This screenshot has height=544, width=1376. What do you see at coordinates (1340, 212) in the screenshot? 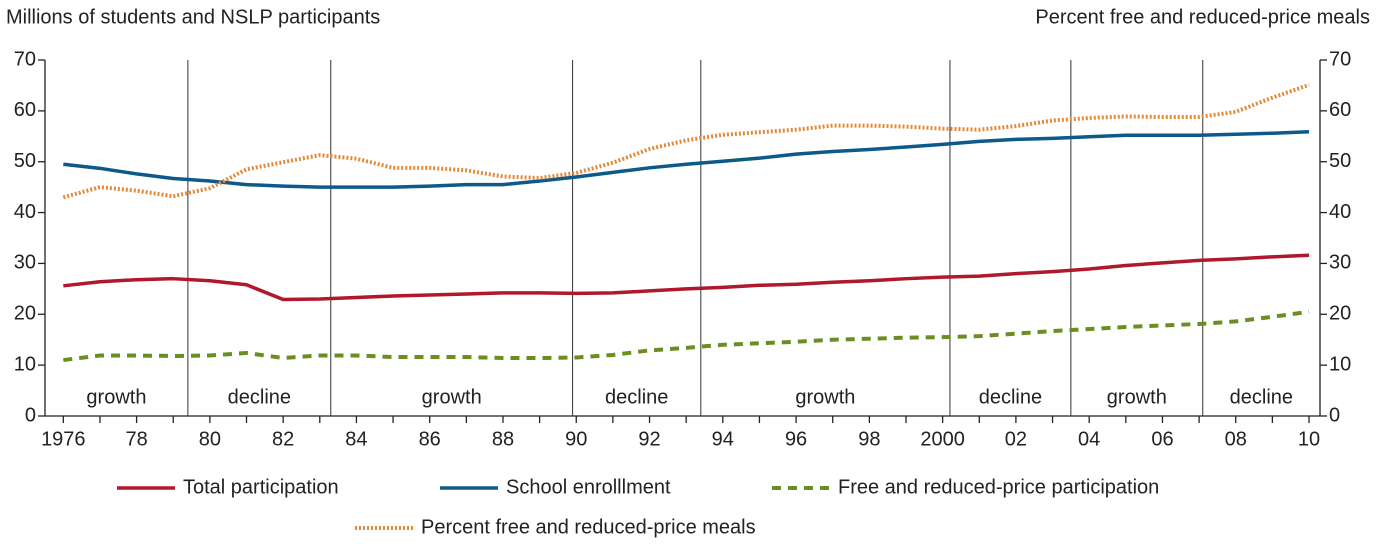
I see `y2-tick-label: 40` at bounding box center [1340, 212].